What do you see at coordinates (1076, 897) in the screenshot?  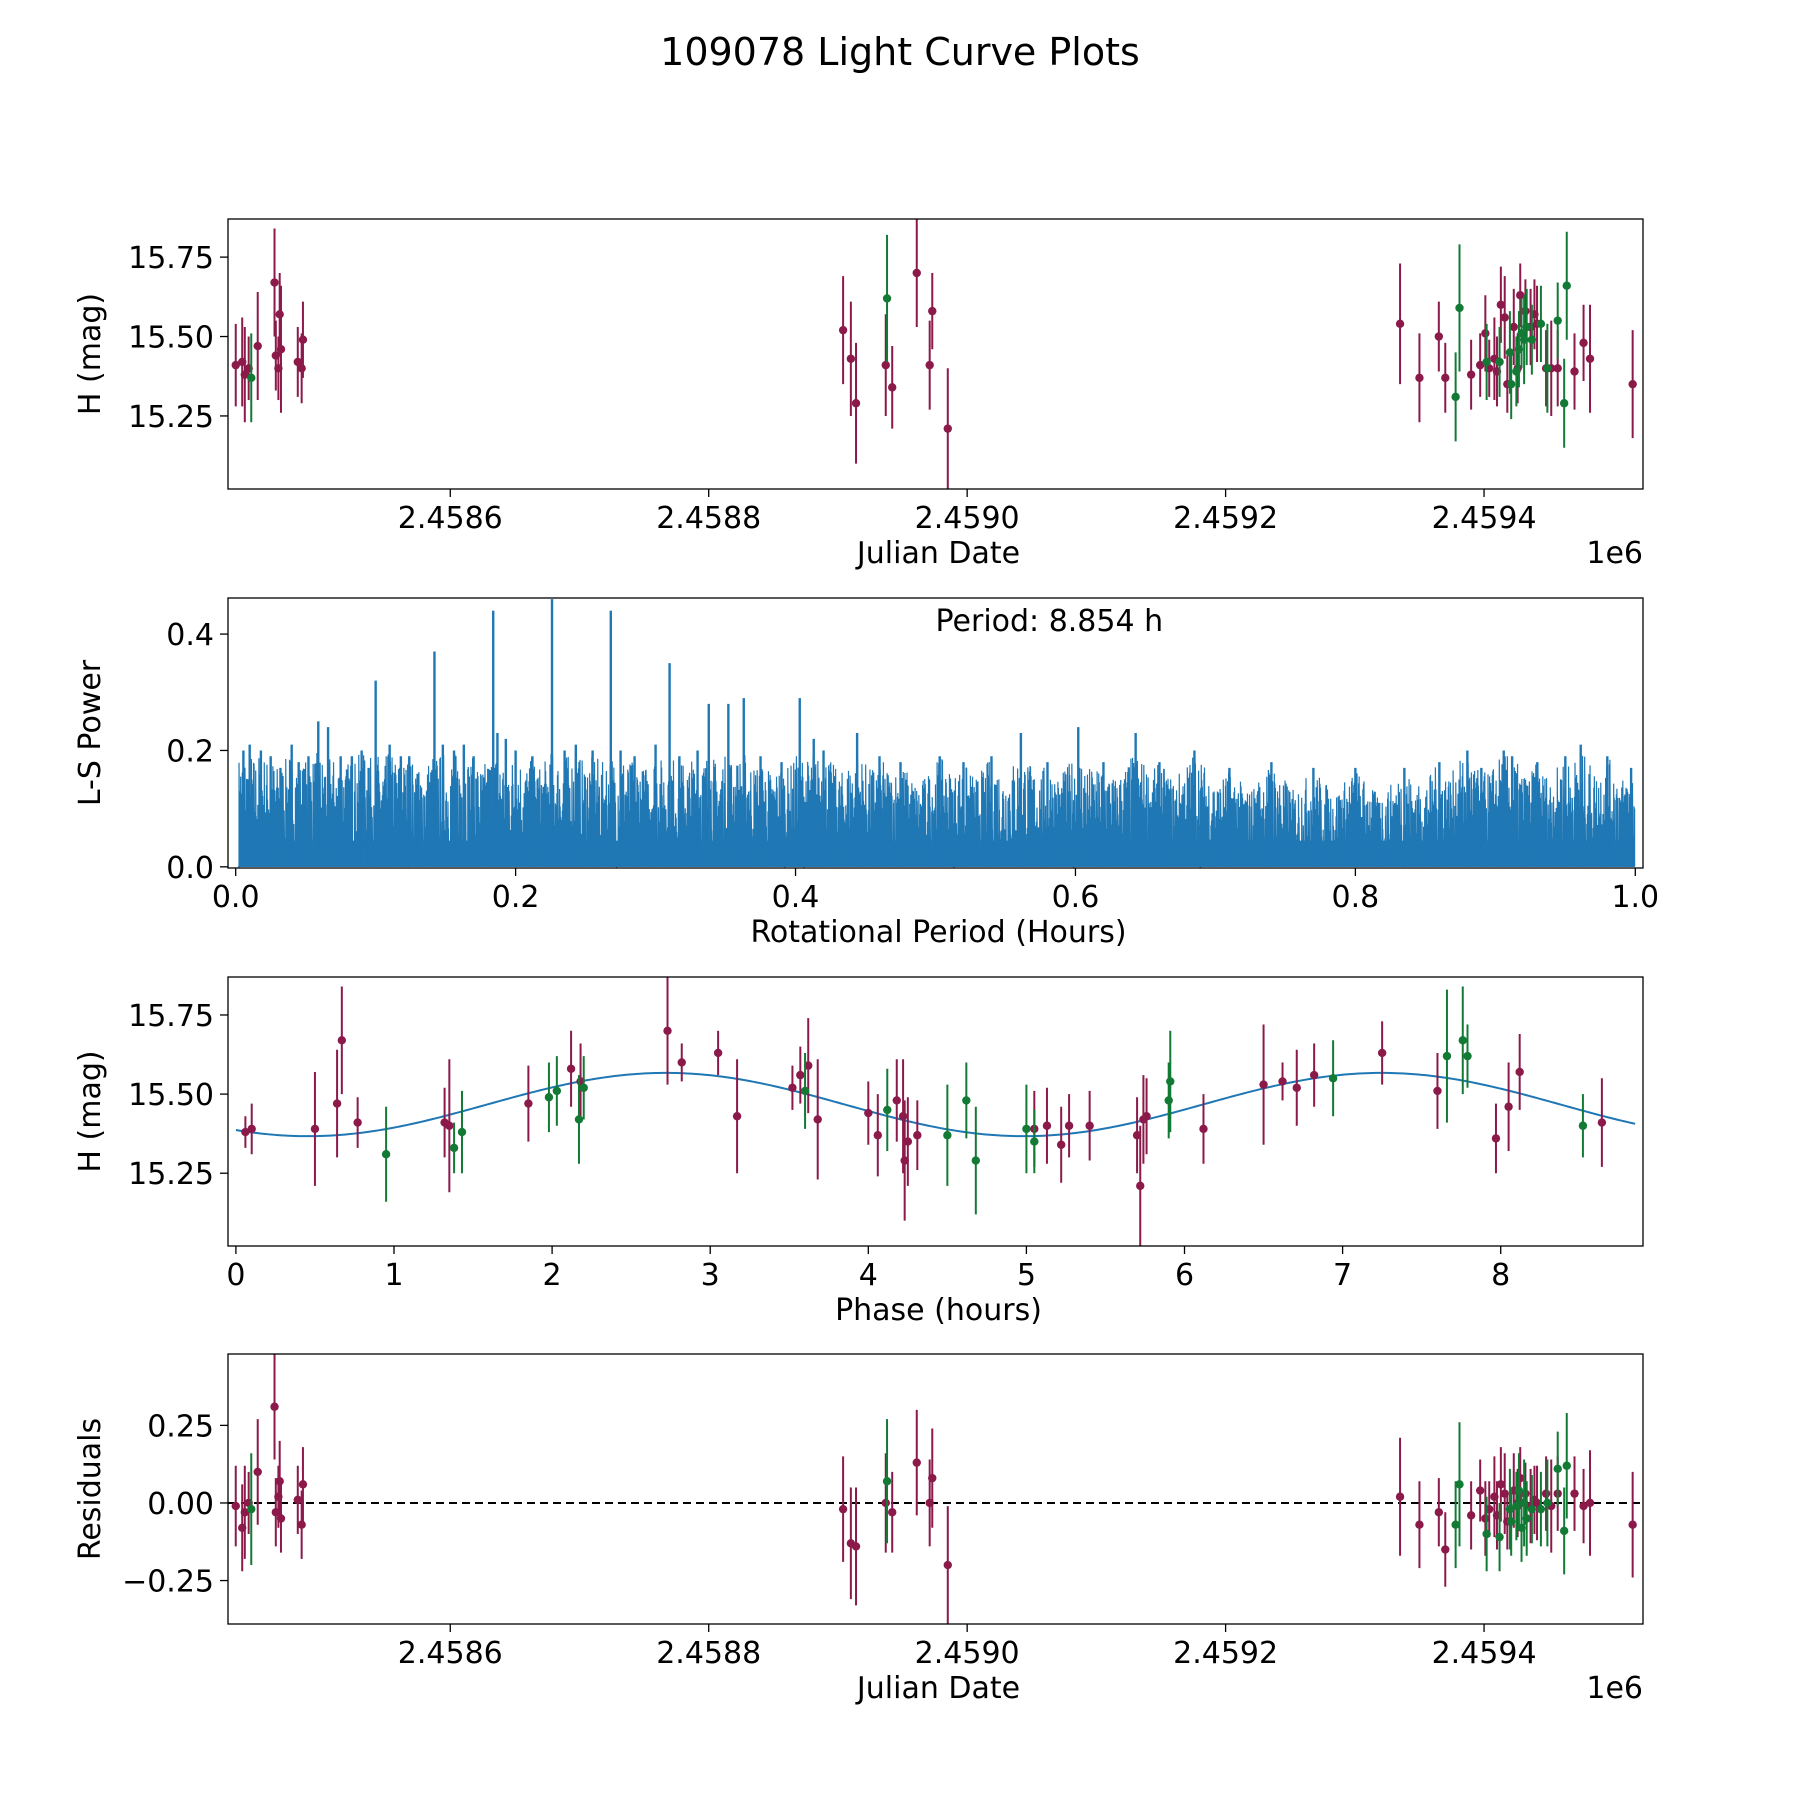 I see `x-tick-label: 0.6` at bounding box center [1076, 897].